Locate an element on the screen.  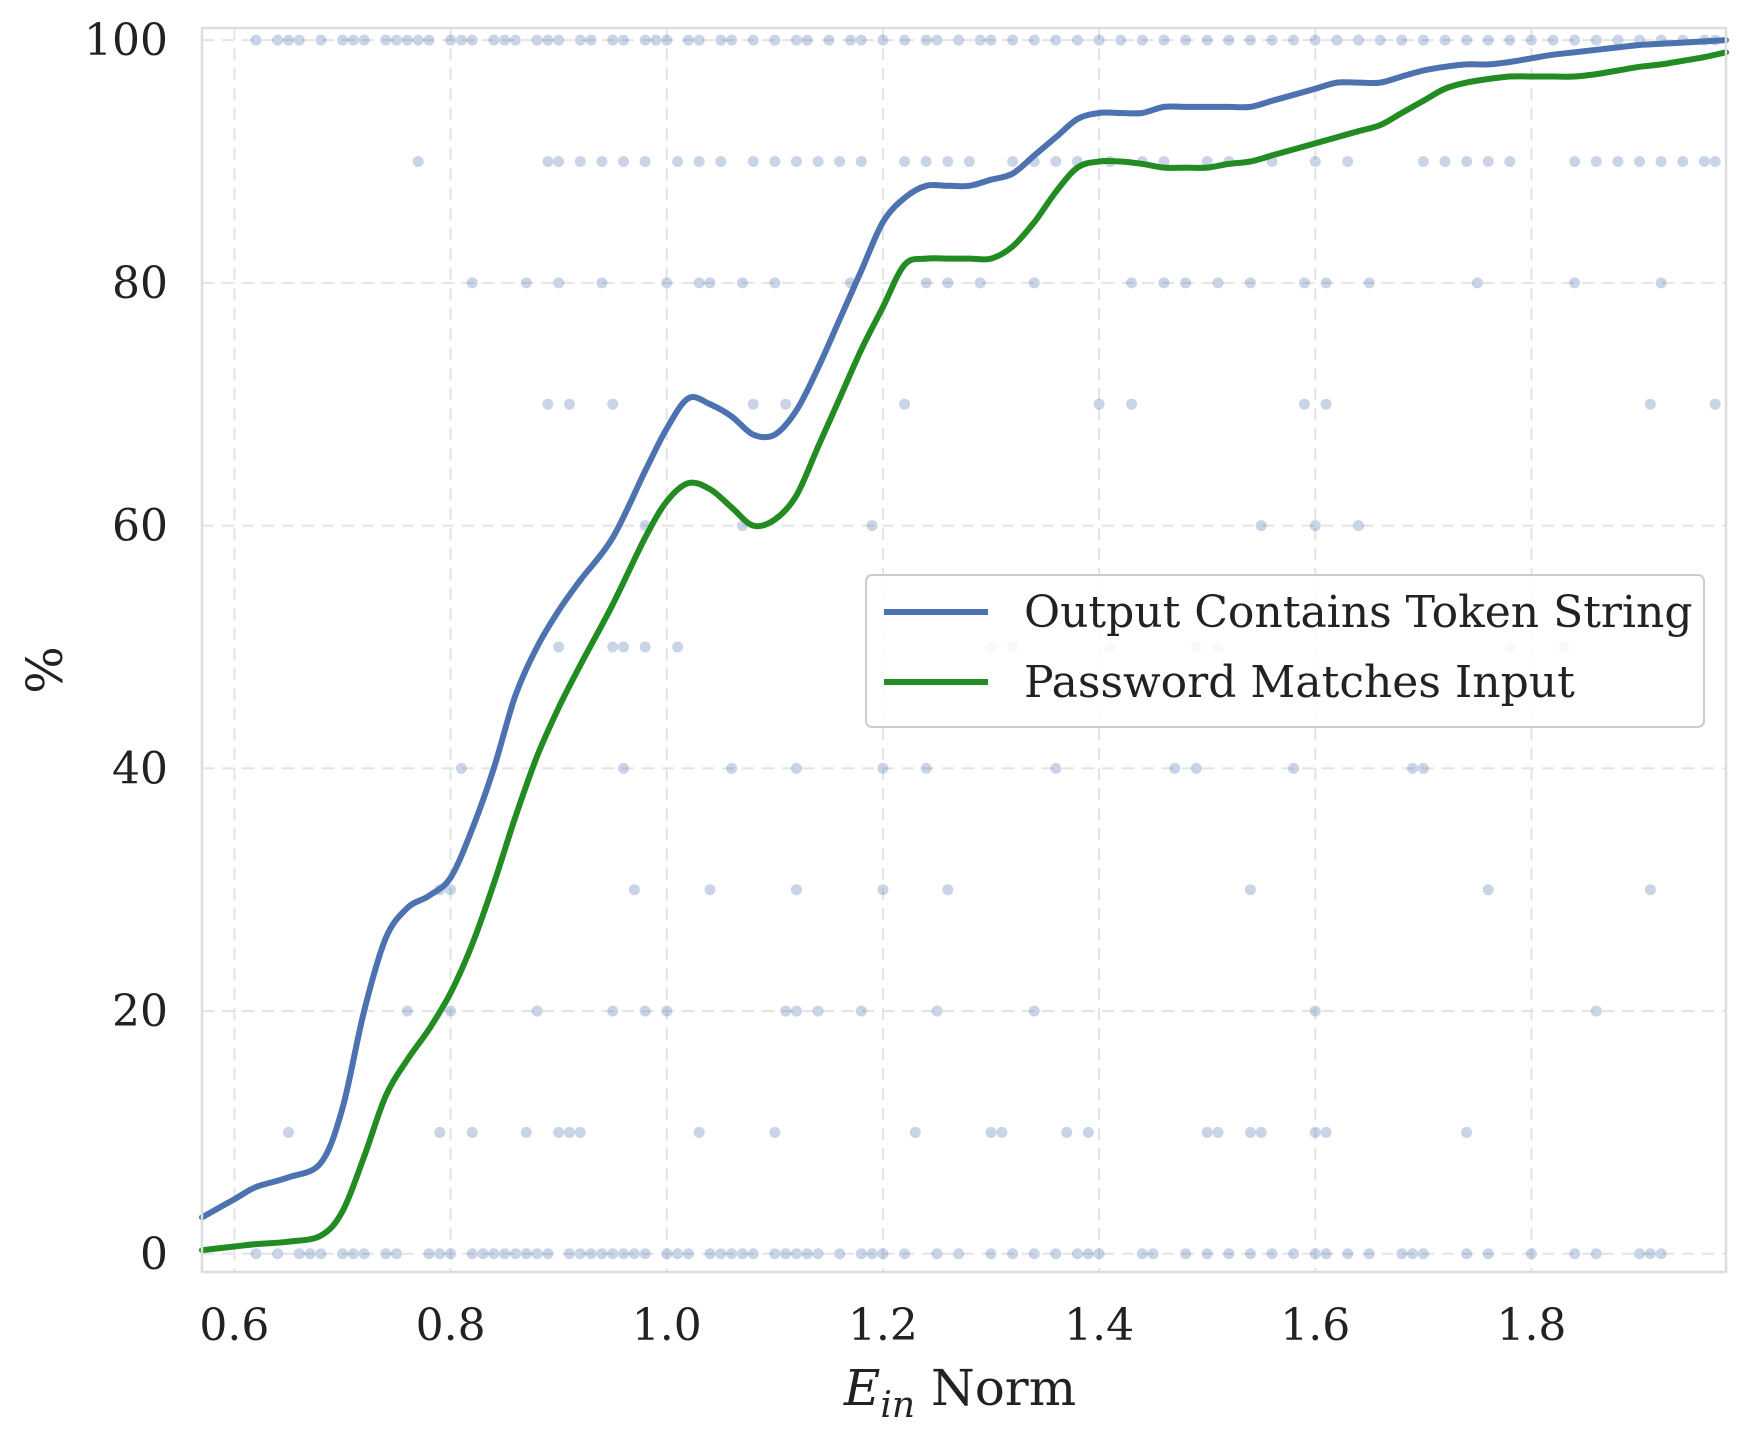
y-tick-label: 20 is located at coordinates (140, 1011).